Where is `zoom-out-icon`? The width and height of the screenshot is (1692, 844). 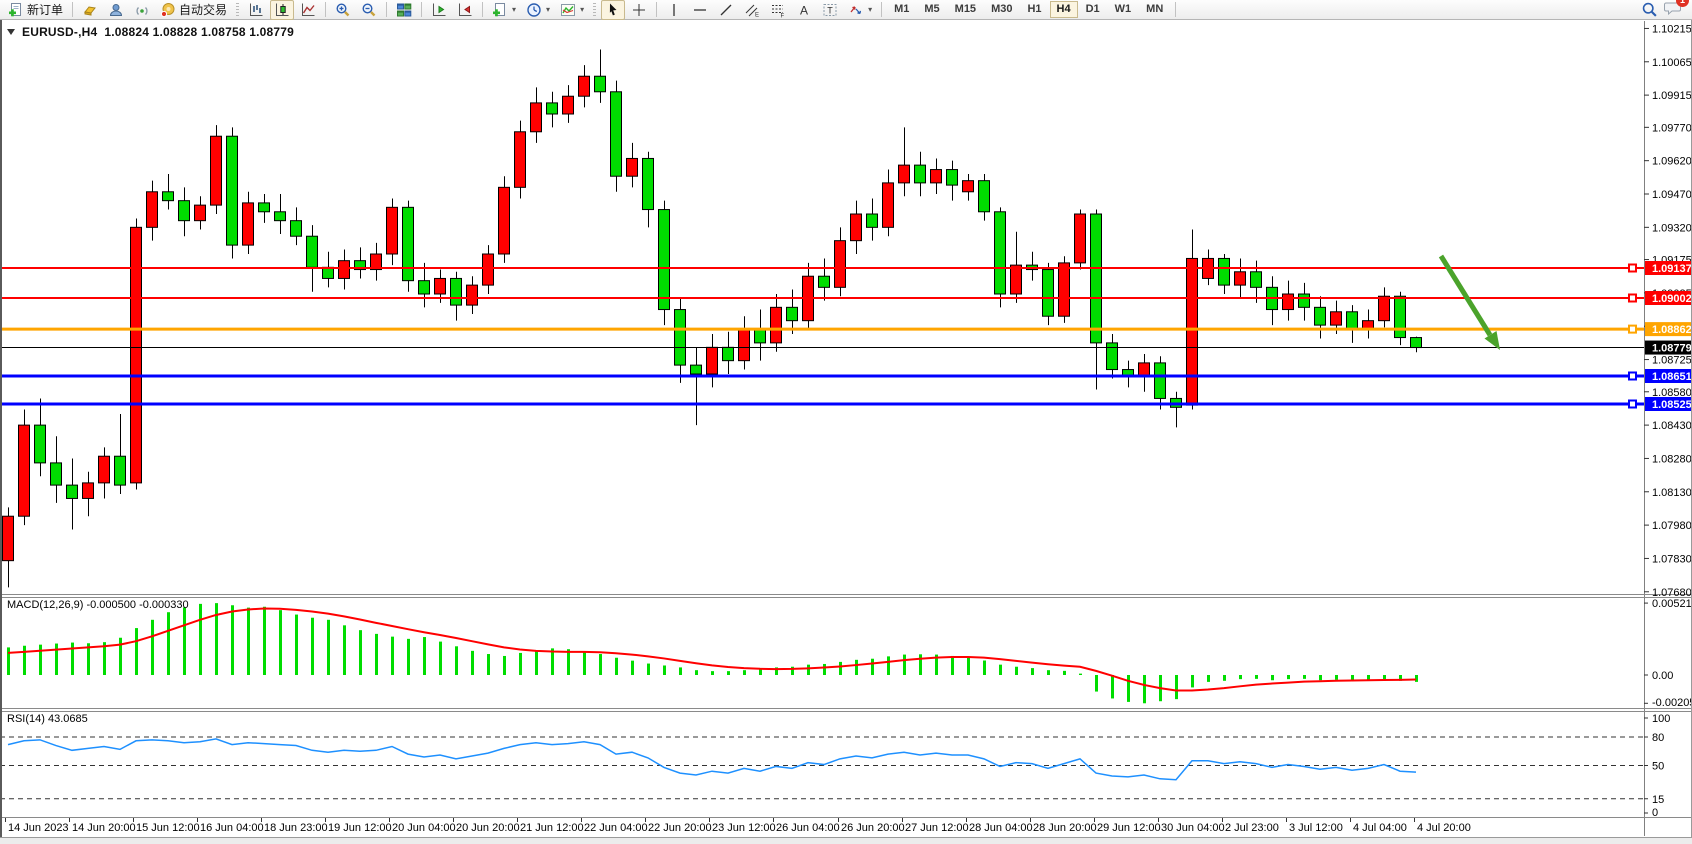 zoom-out-icon is located at coordinates (369, 9).